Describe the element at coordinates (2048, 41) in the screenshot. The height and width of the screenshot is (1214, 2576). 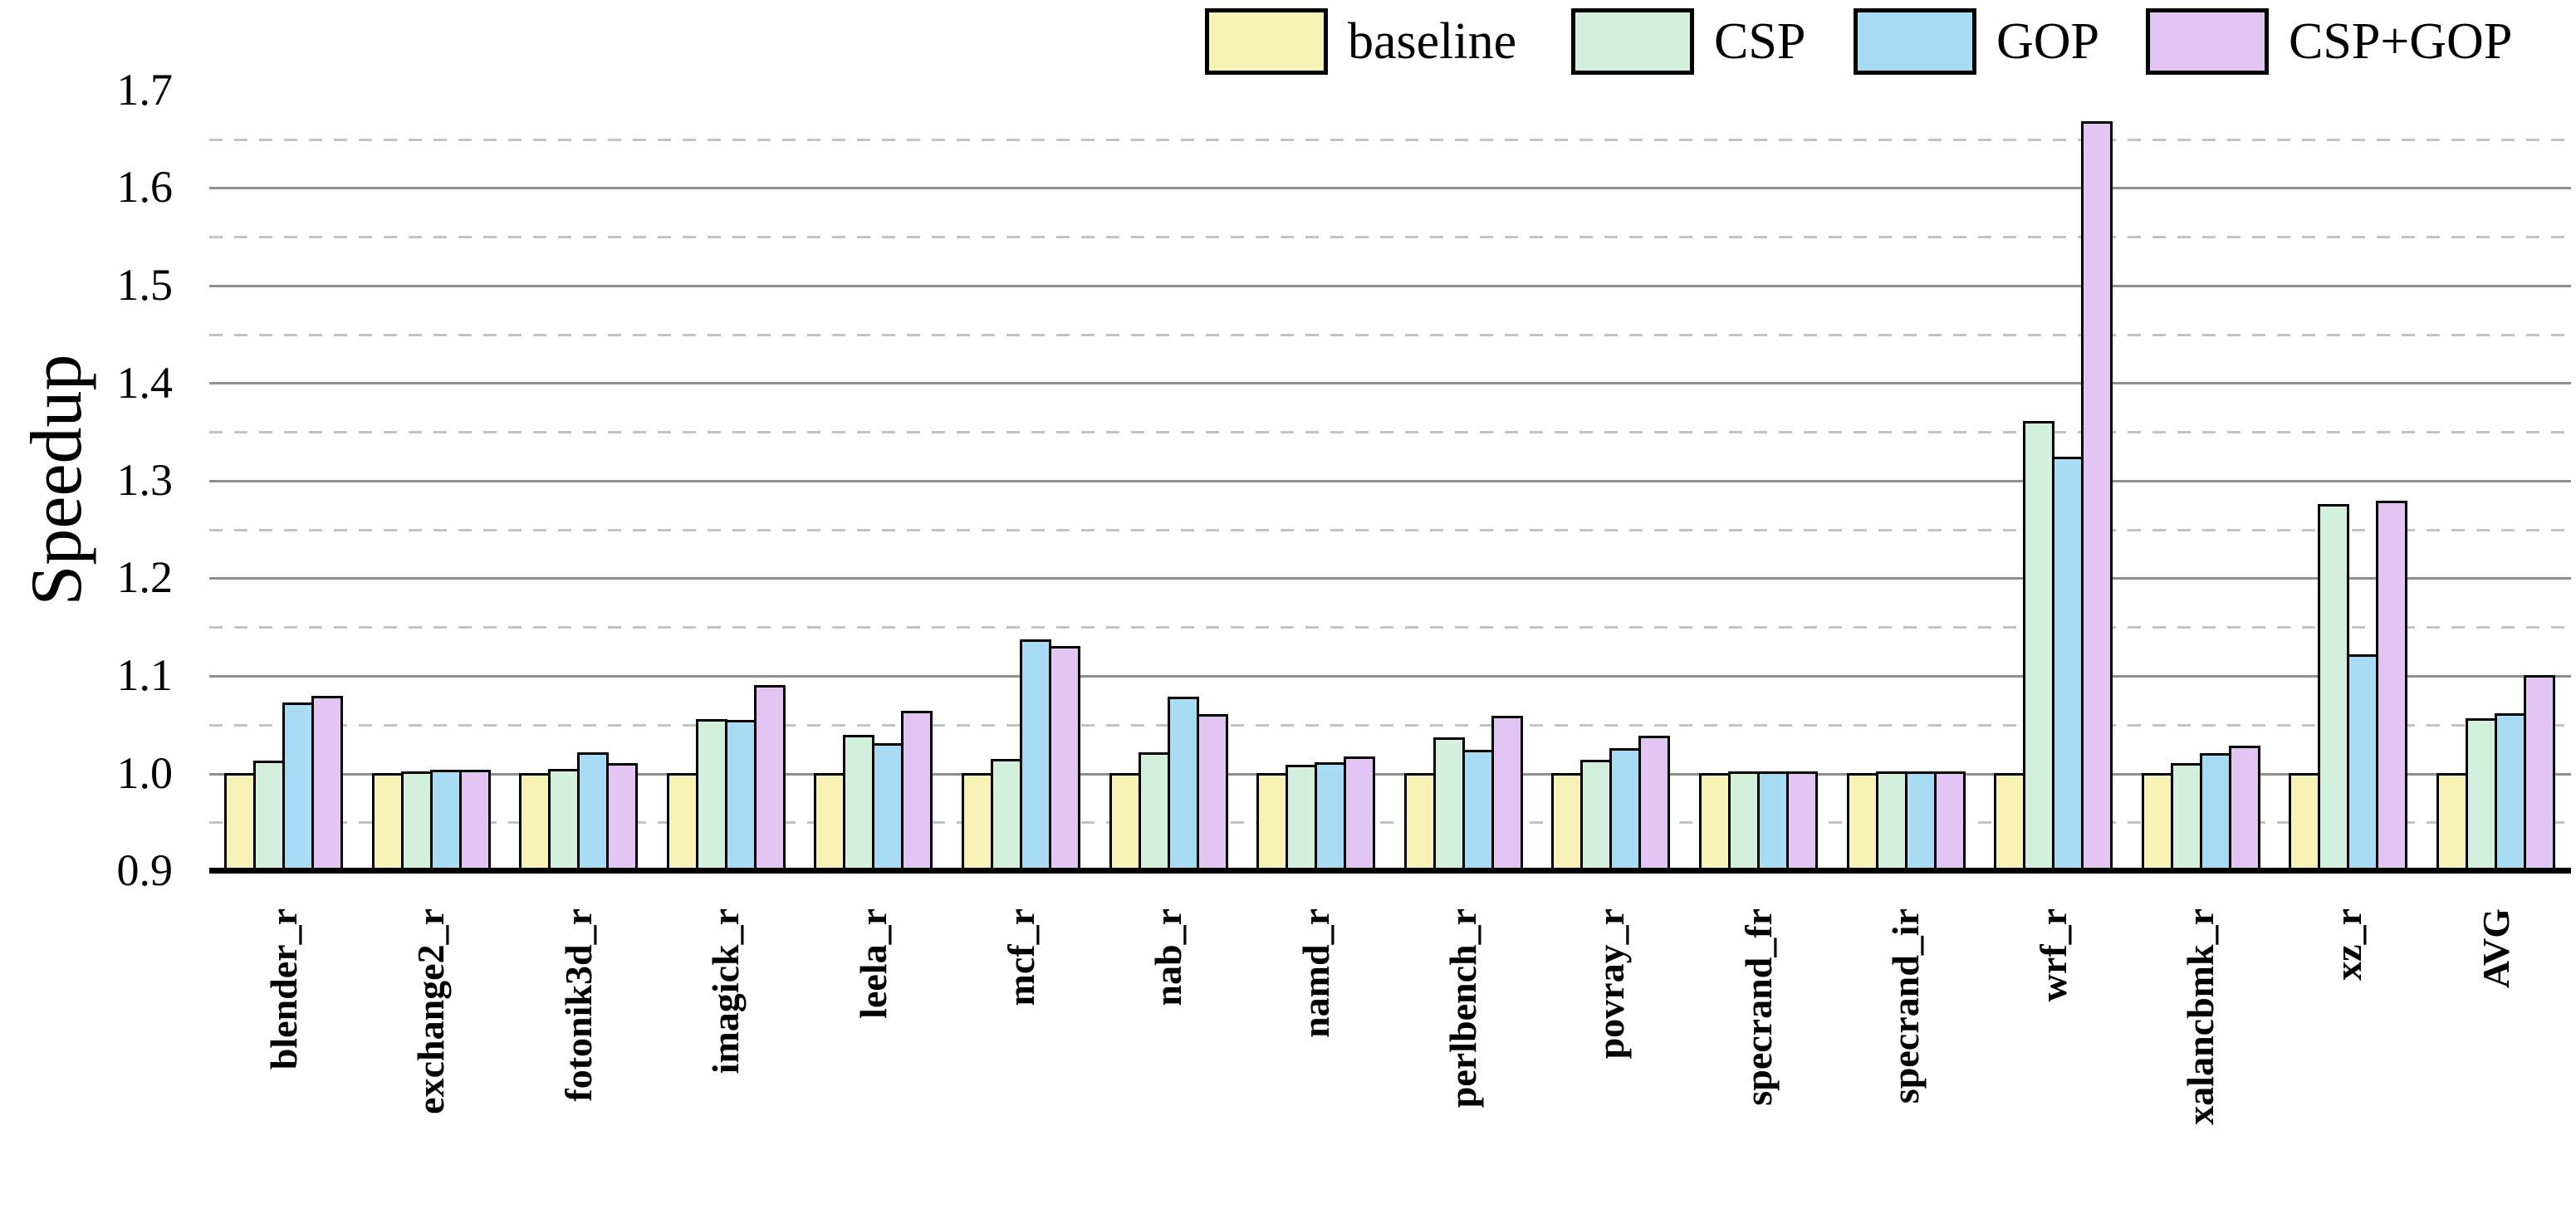
I see `legend-label: GOP` at that location.